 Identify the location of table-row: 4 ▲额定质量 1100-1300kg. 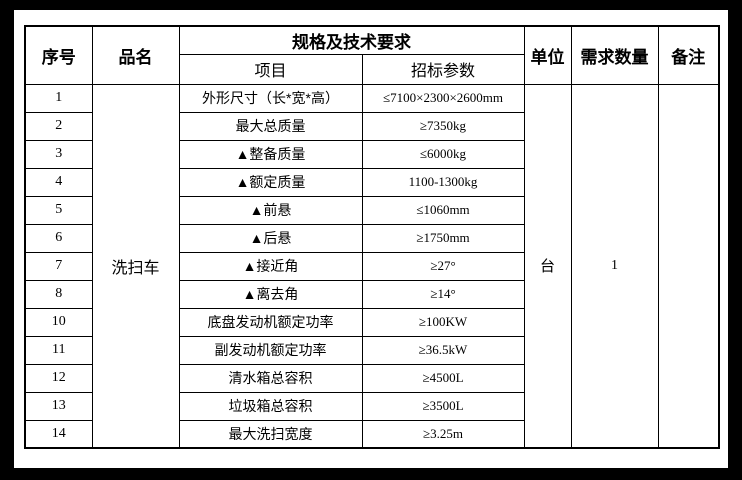
(371, 182).